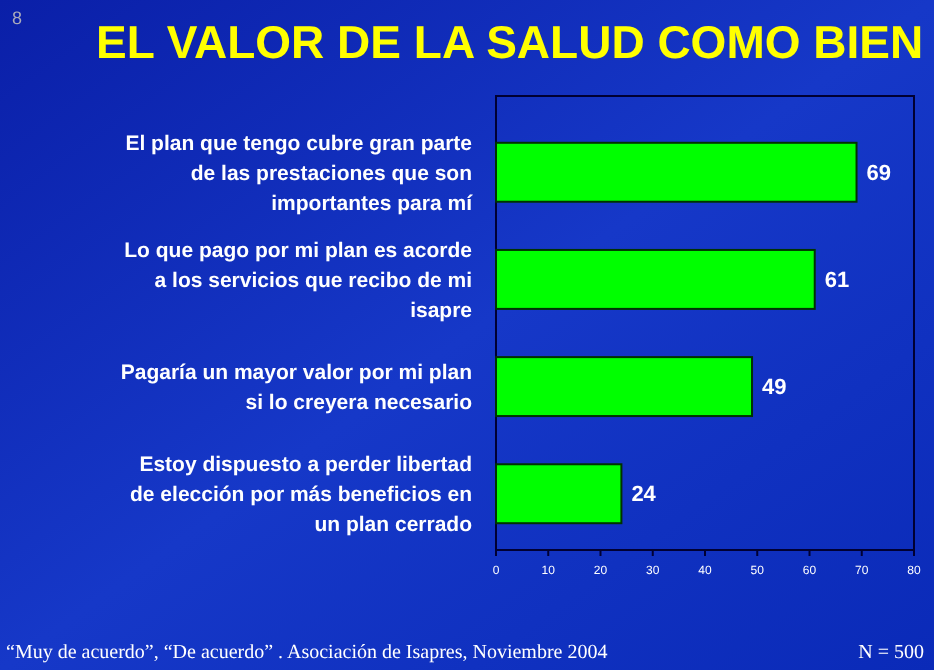 The width and height of the screenshot is (934, 670). I want to click on data-label: 69, so click(879, 173).